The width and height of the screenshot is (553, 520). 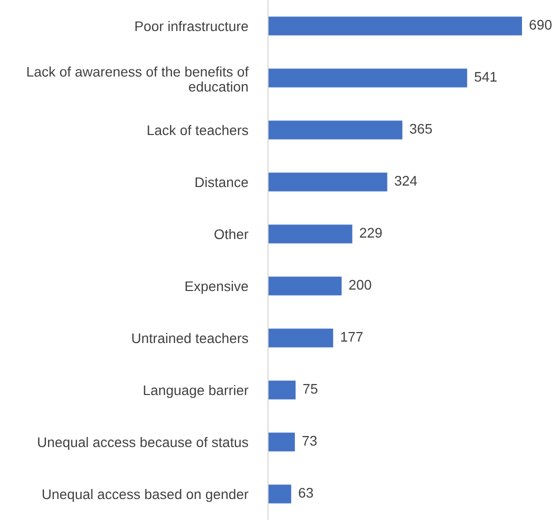 What do you see at coordinates (485, 77) in the screenshot?
I see `data-label: 541` at bounding box center [485, 77].